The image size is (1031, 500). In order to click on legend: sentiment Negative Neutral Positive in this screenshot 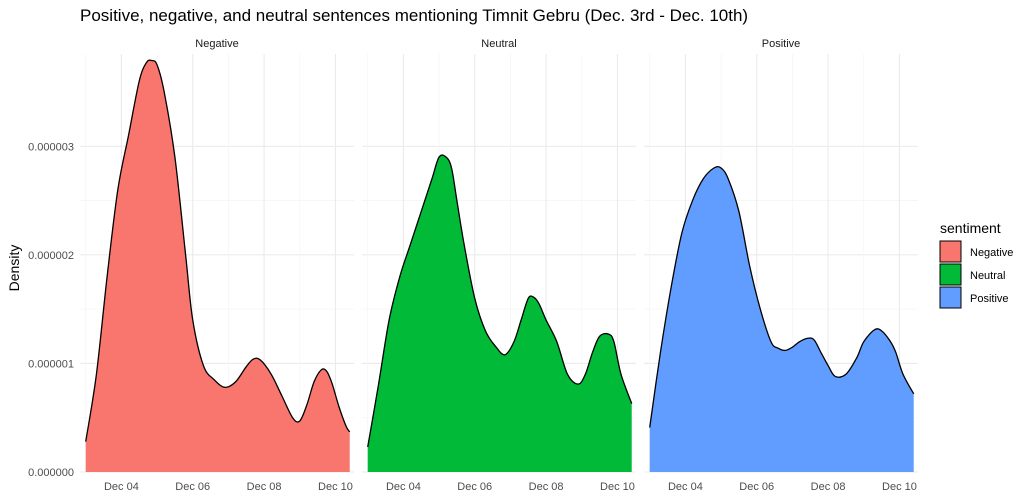, I will do `click(976, 264)`.